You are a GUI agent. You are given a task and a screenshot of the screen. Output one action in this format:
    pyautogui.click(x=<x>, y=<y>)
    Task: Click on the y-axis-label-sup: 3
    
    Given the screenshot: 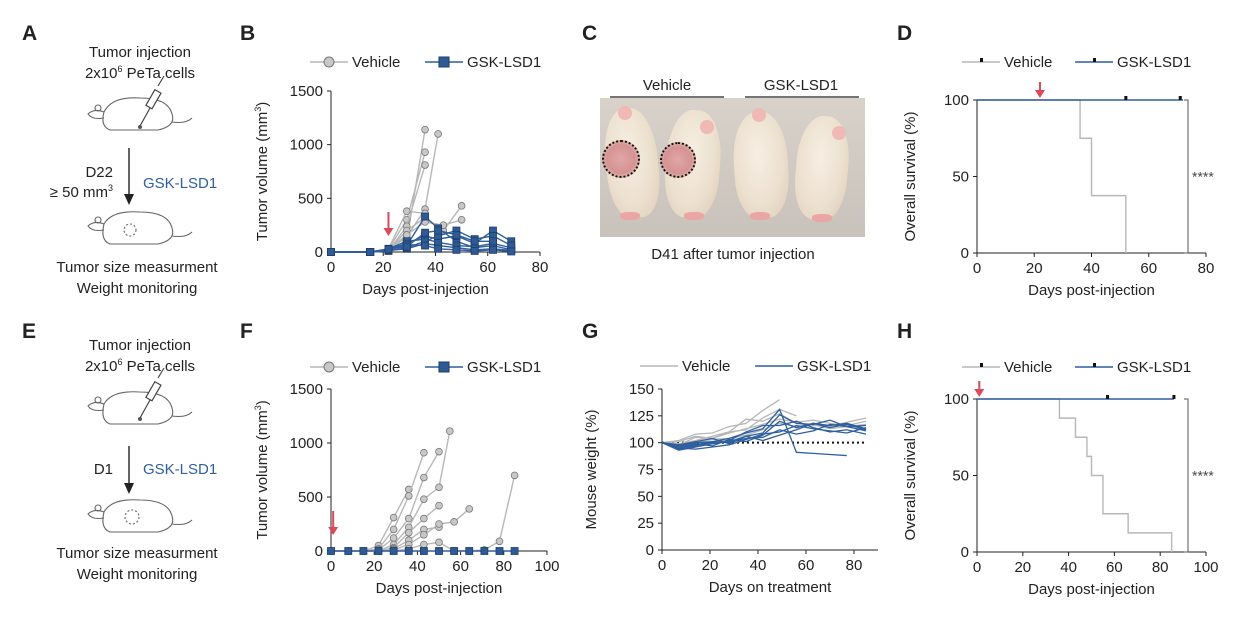 What is the action you would take?
    pyautogui.click(x=258, y=407)
    